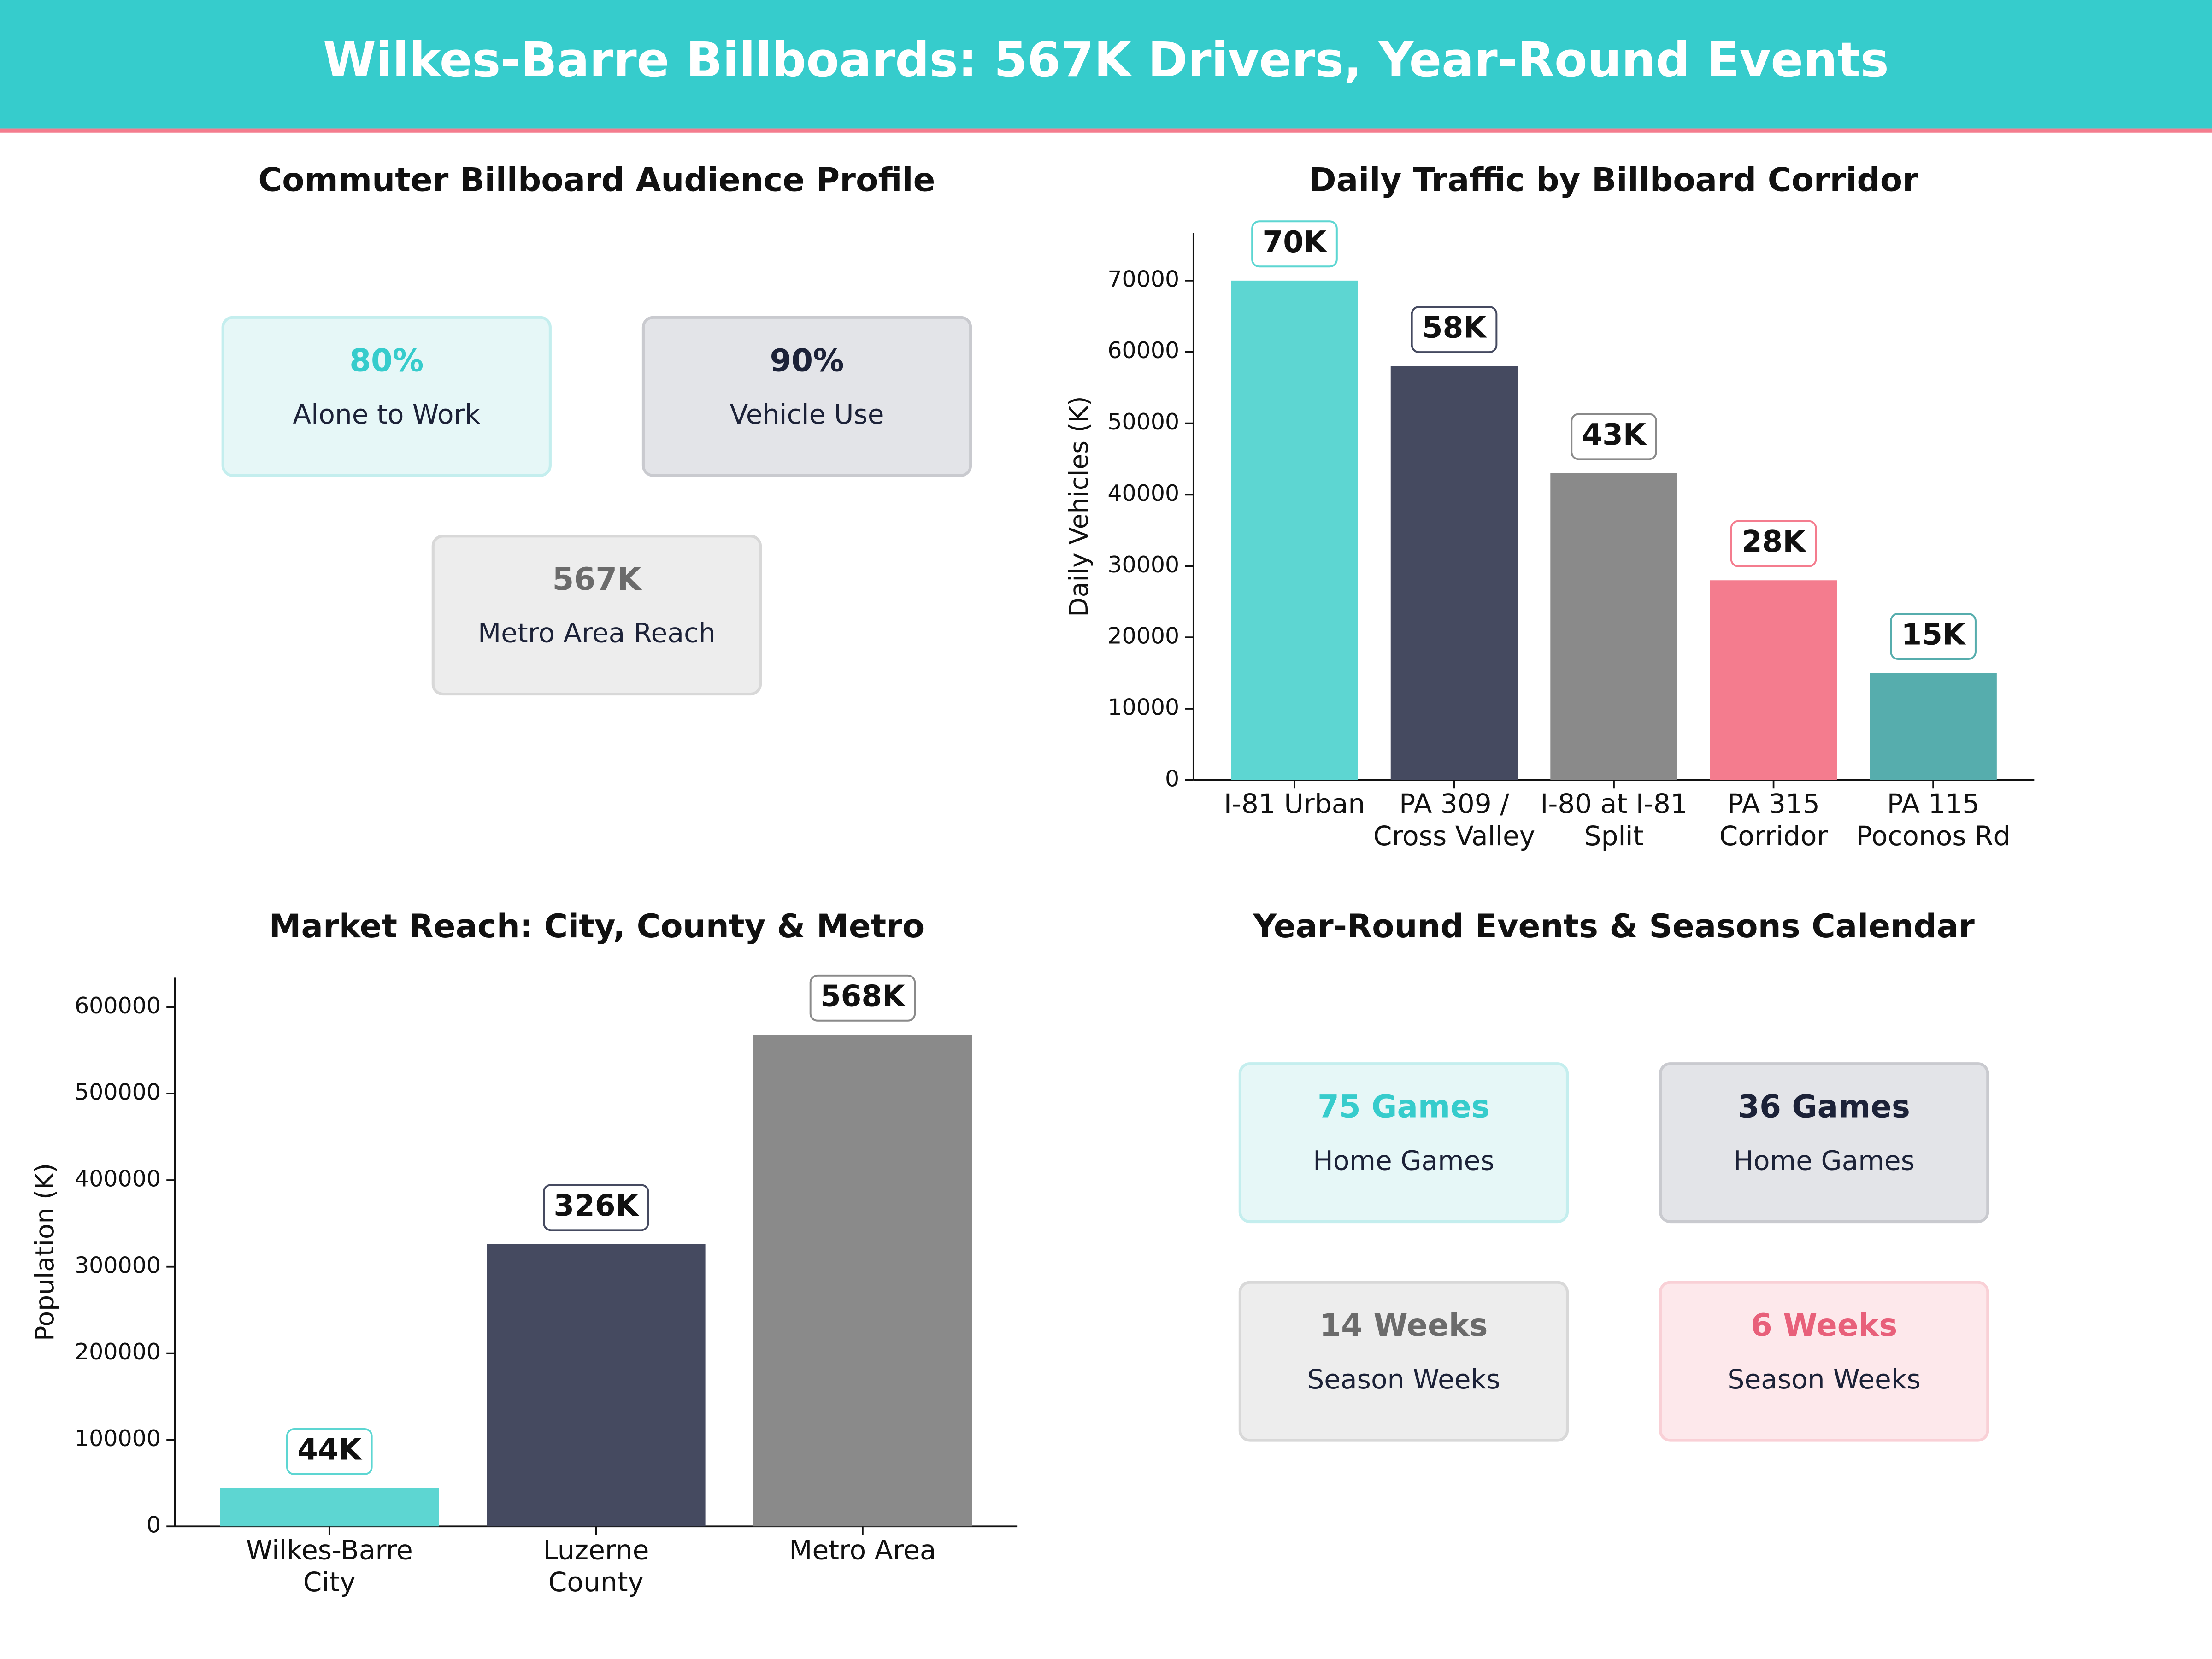 This screenshot has width=2212, height=1659. What do you see at coordinates (1143, 636) in the screenshot?
I see `y-tick-label: 20000` at bounding box center [1143, 636].